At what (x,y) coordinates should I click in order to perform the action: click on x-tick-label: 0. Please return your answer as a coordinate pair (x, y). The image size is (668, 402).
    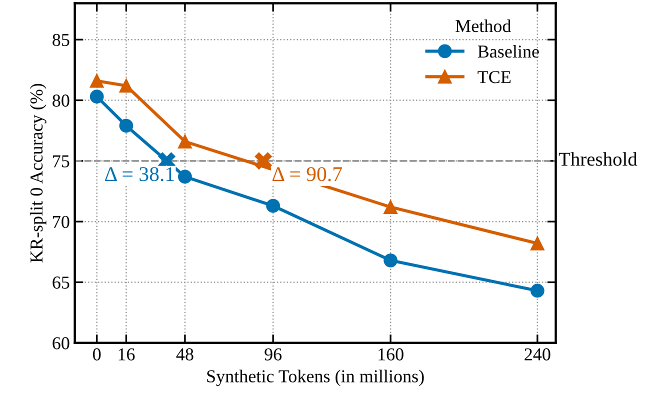
    Looking at the image, I should click on (97, 354).